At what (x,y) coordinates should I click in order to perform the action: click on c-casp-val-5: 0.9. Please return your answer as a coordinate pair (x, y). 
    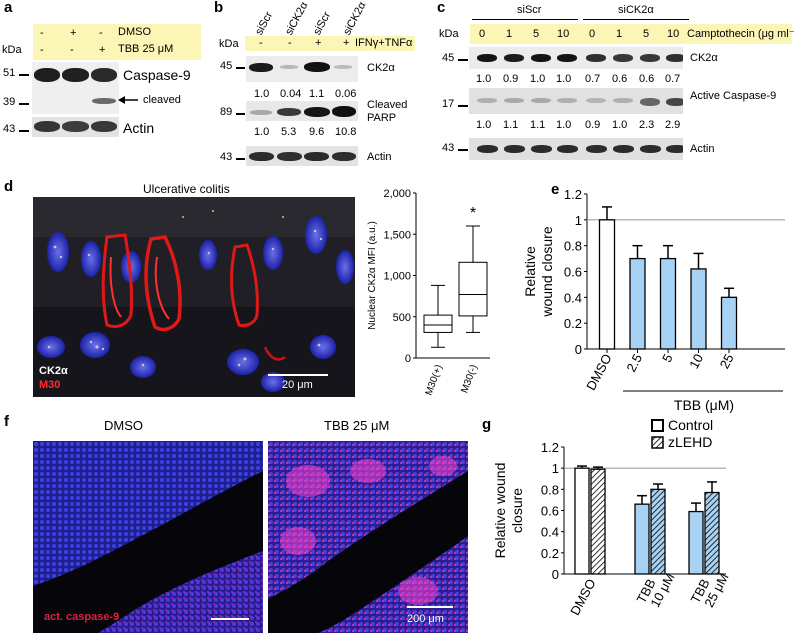
    Looking at the image, I should click on (593, 125).